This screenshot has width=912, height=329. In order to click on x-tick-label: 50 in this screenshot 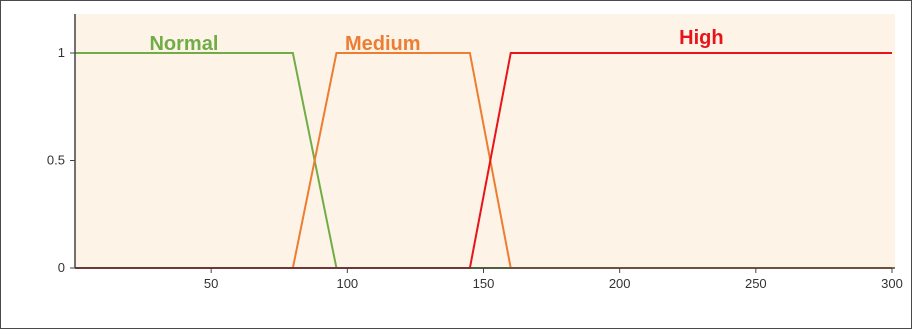, I will do `click(211, 283)`.